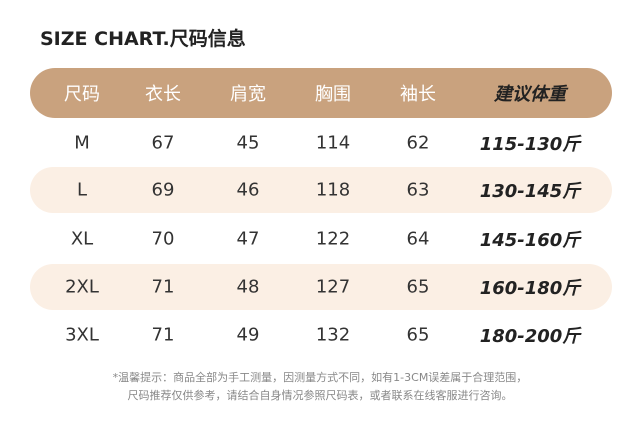 The width and height of the screenshot is (640, 429). What do you see at coordinates (333, 190) in the screenshot?
I see `table-cell: 118` at bounding box center [333, 190].